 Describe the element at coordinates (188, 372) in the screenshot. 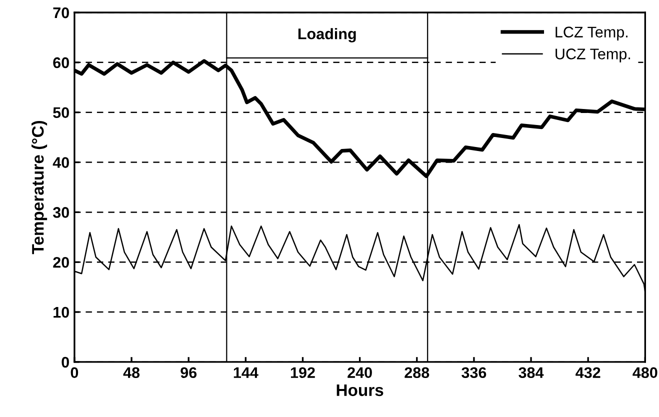

I see `x-tick-label: 96` at that location.